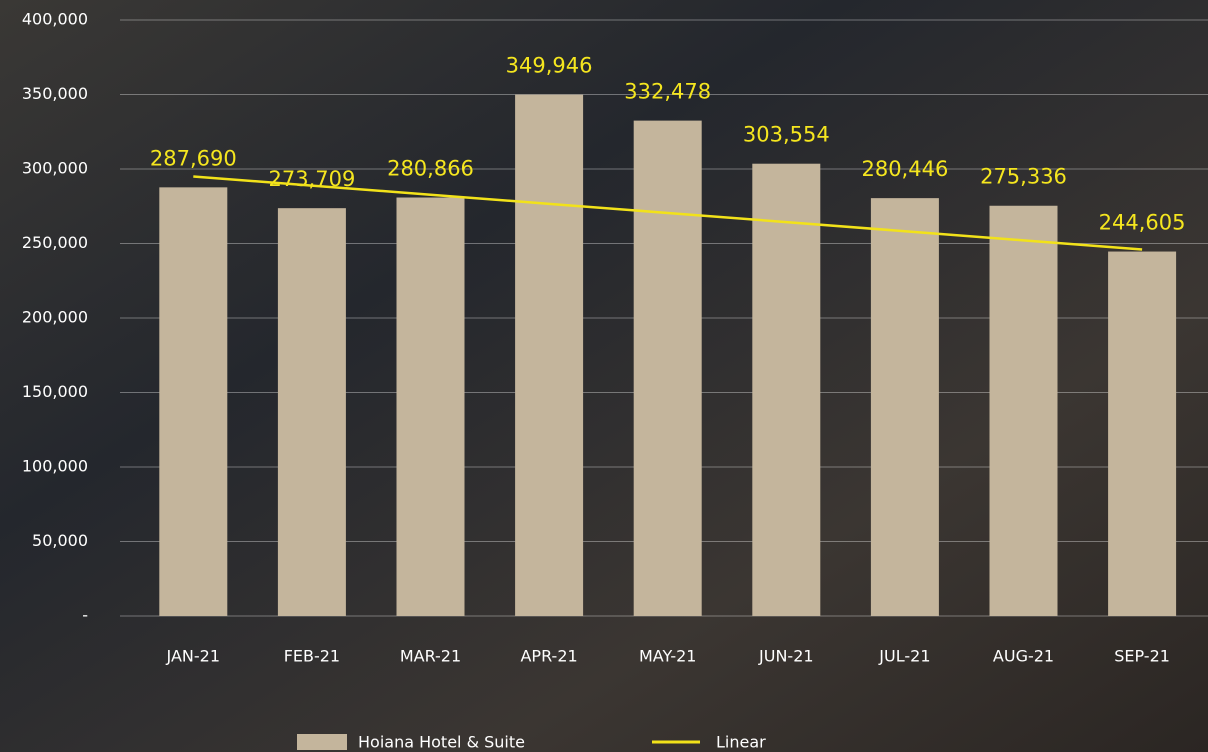 This screenshot has width=1208, height=752. Describe the element at coordinates (55, 19) in the screenshot. I see `y-tick-label: 400,000` at that location.